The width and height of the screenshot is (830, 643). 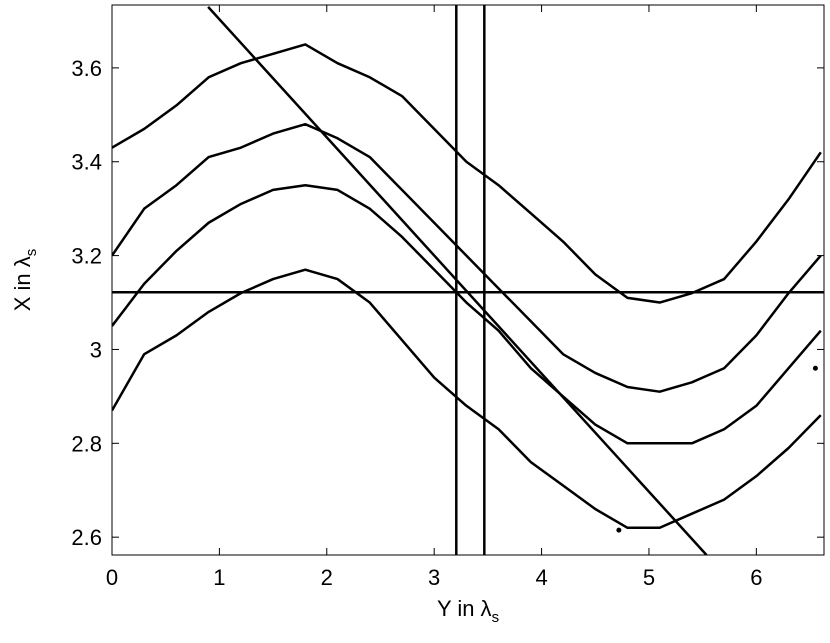 What do you see at coordinates (496, 617) in the screenshot?
I see `x-axis-label-sub: s` at bounding box center [496, 617].